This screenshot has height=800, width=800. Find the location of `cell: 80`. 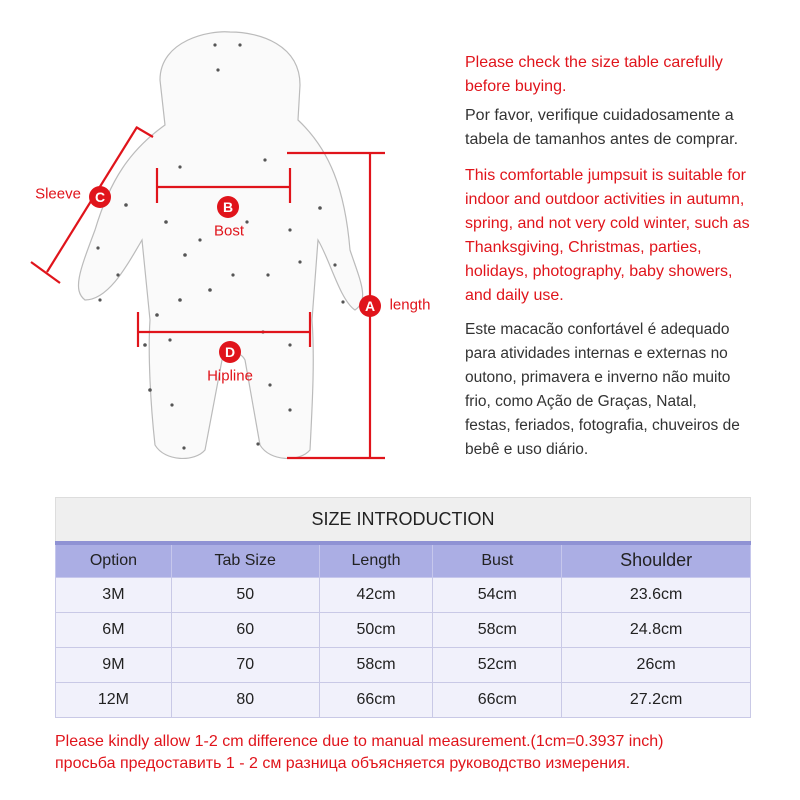

cell: 80 is located at coordinates (245, 700).